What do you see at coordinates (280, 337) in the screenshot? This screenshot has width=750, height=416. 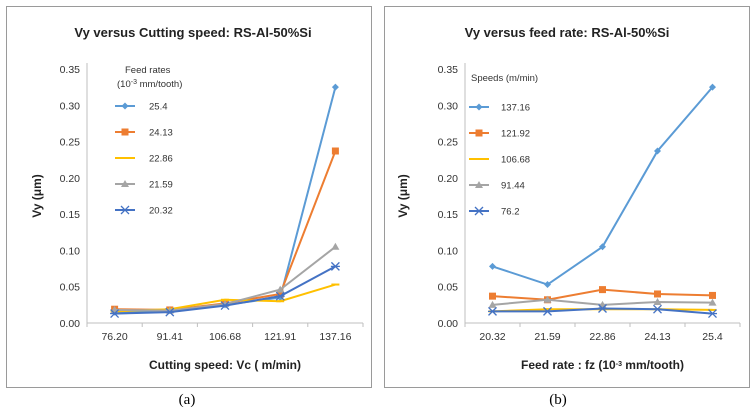 I see `x-tick-label: 121.91` at bounding box center [280, 337].